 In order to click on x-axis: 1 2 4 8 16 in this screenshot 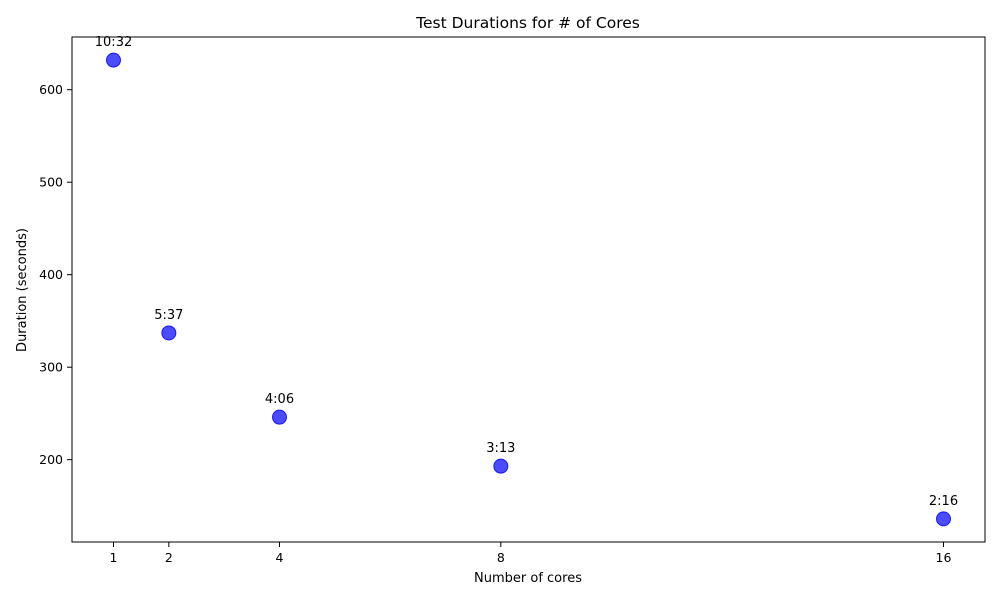, I will do `click(531, 553)`.